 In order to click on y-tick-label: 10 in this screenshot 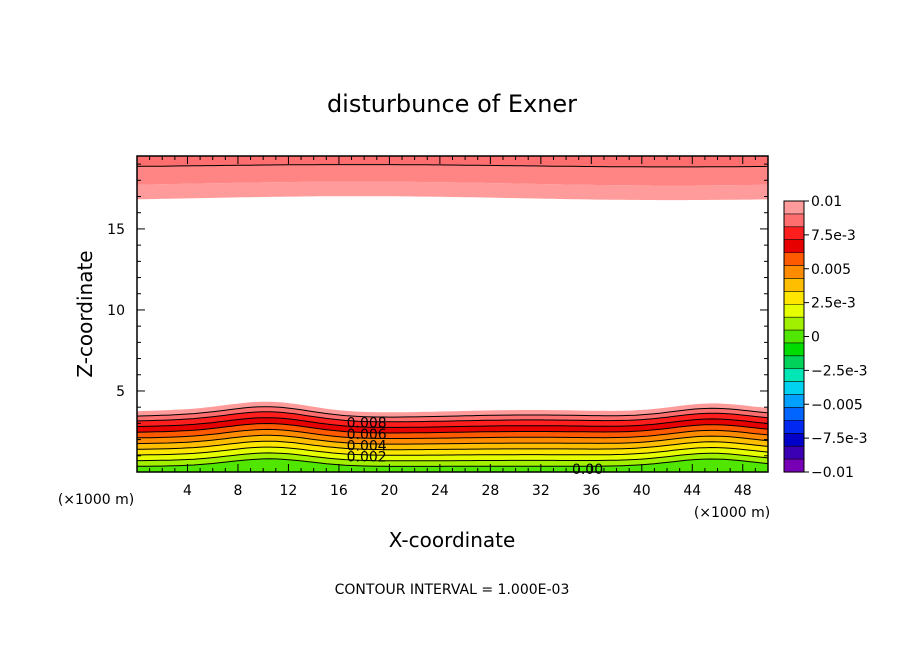, I will do `click(116, 311)`.